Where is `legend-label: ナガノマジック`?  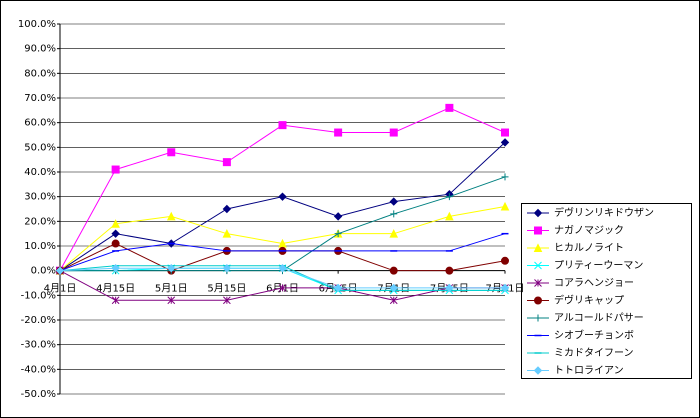
legend-label: ナガノマジック is located at coordinates (589, 231).